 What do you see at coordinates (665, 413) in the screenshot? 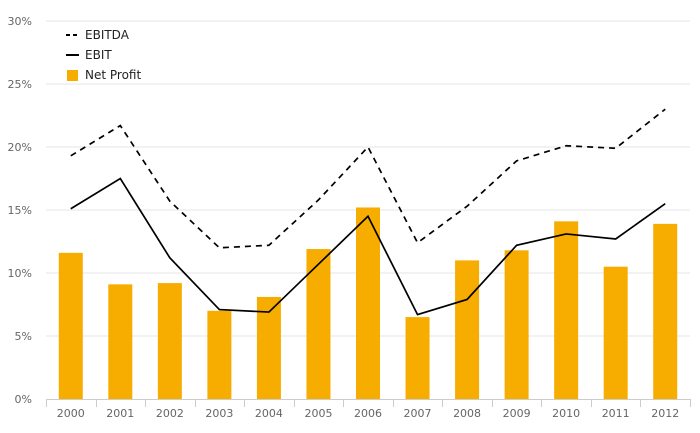
I see `x-tick-label: 2012` at bounding box center [665, 413].